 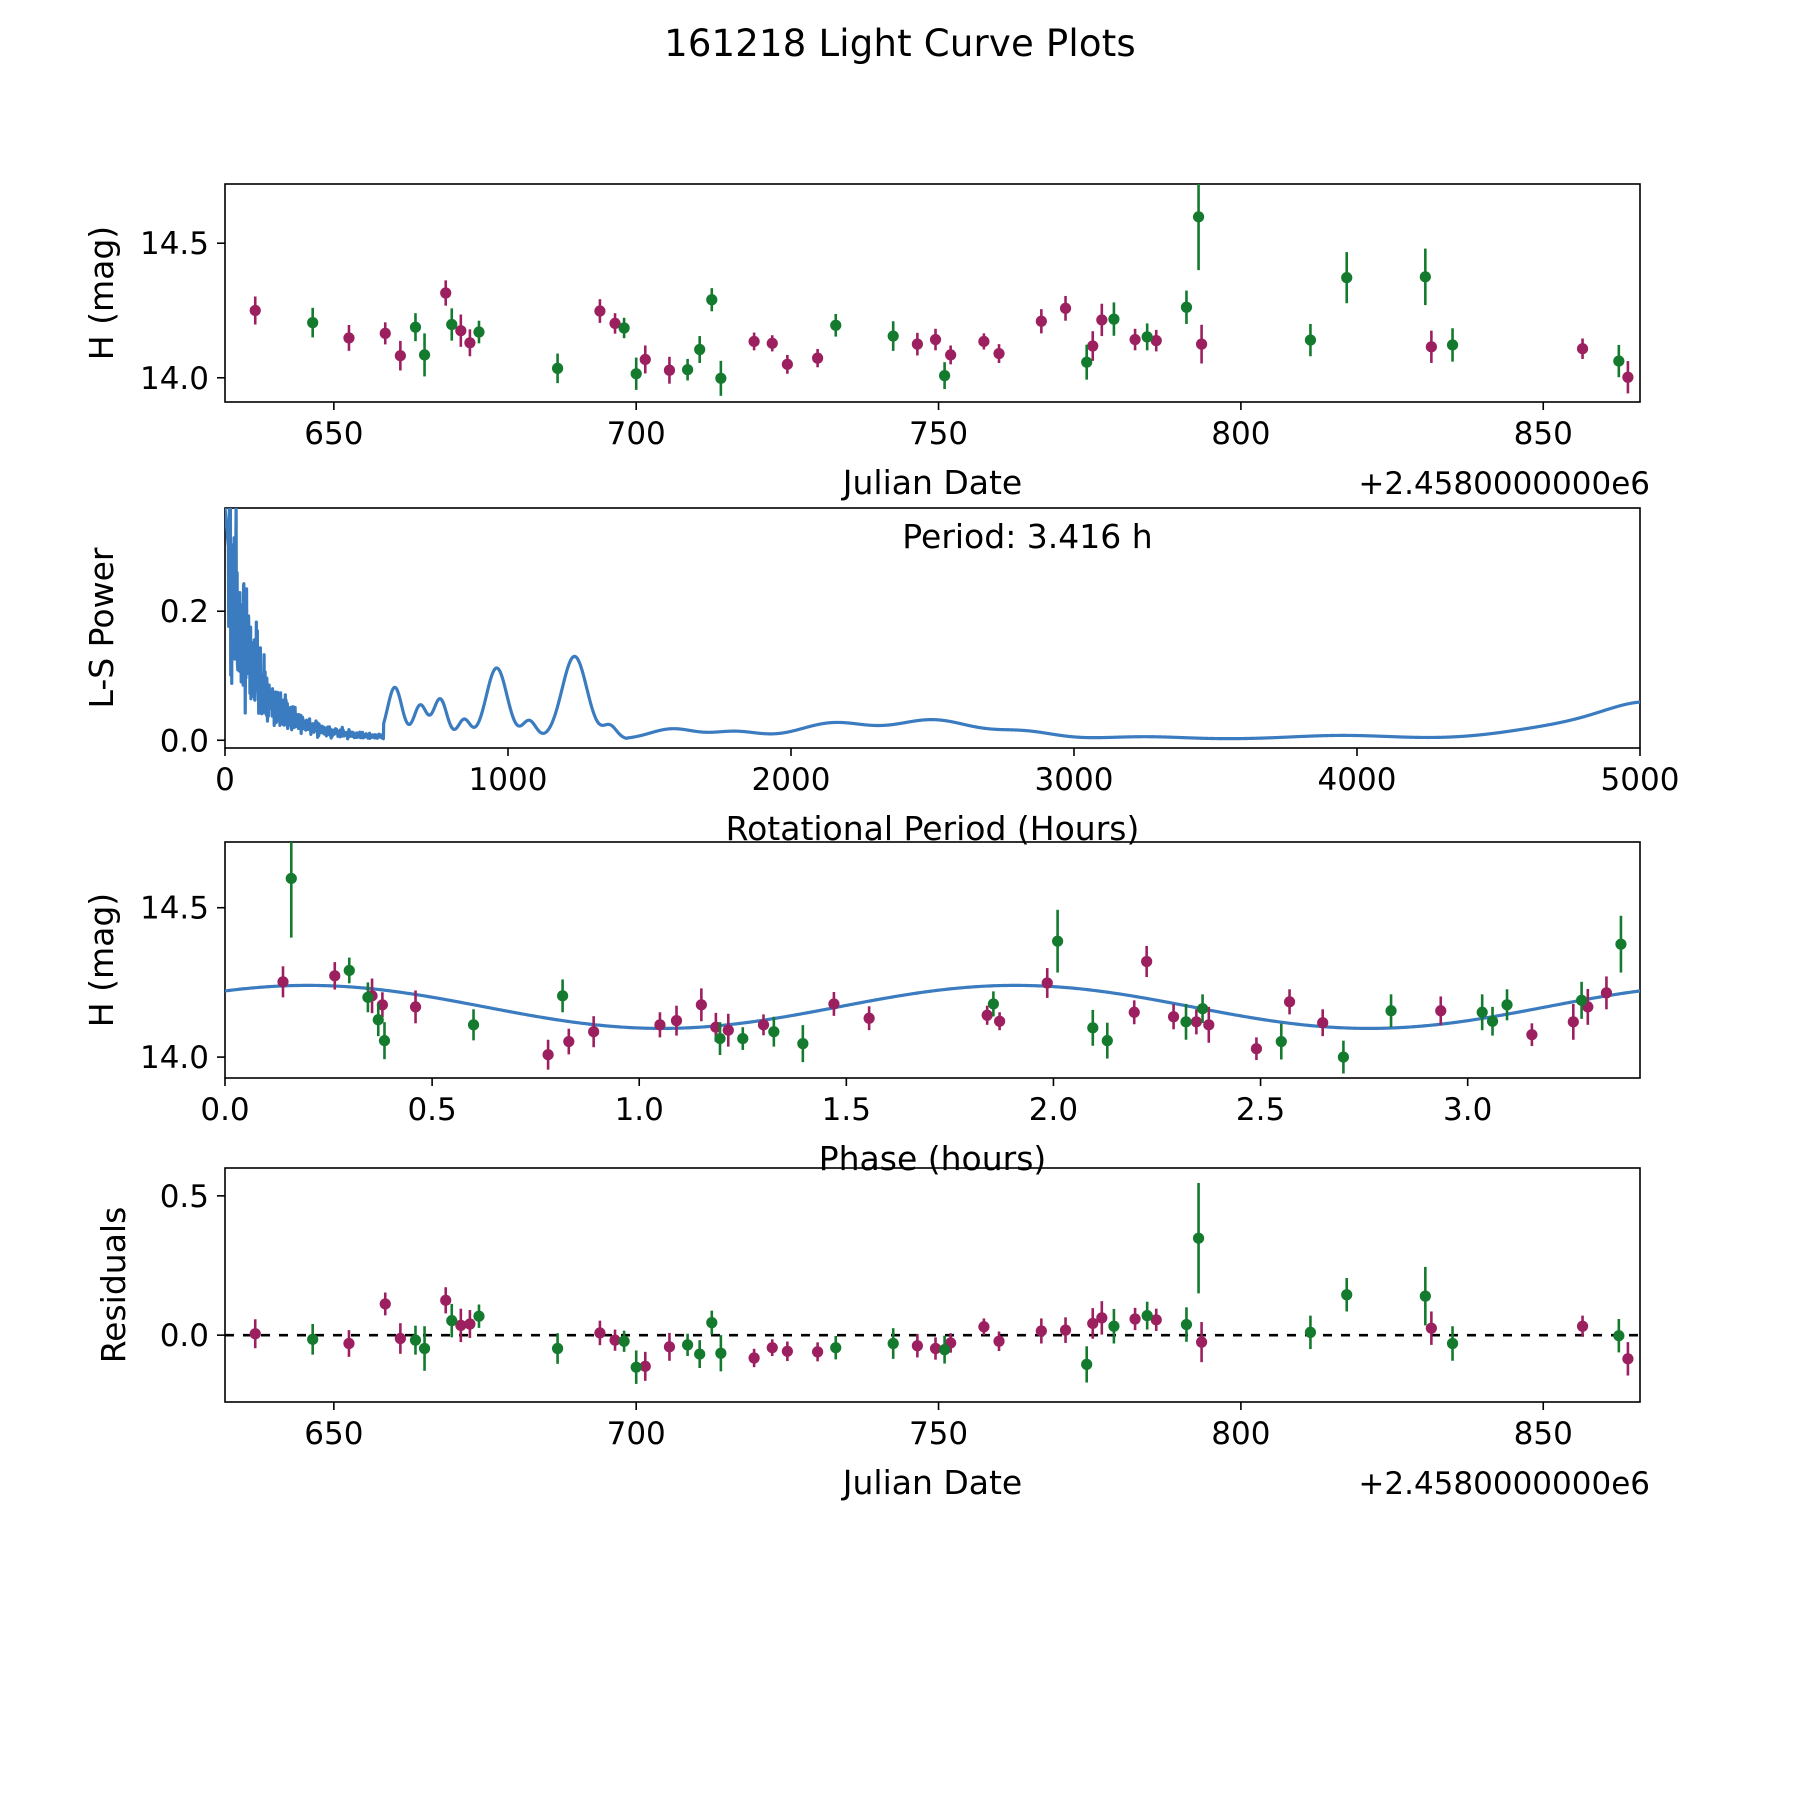 What do you see at coordinates (101, 627) in the screenshot?
I see `y-axis-label: L-S Power` at bounding box center [101, 627].